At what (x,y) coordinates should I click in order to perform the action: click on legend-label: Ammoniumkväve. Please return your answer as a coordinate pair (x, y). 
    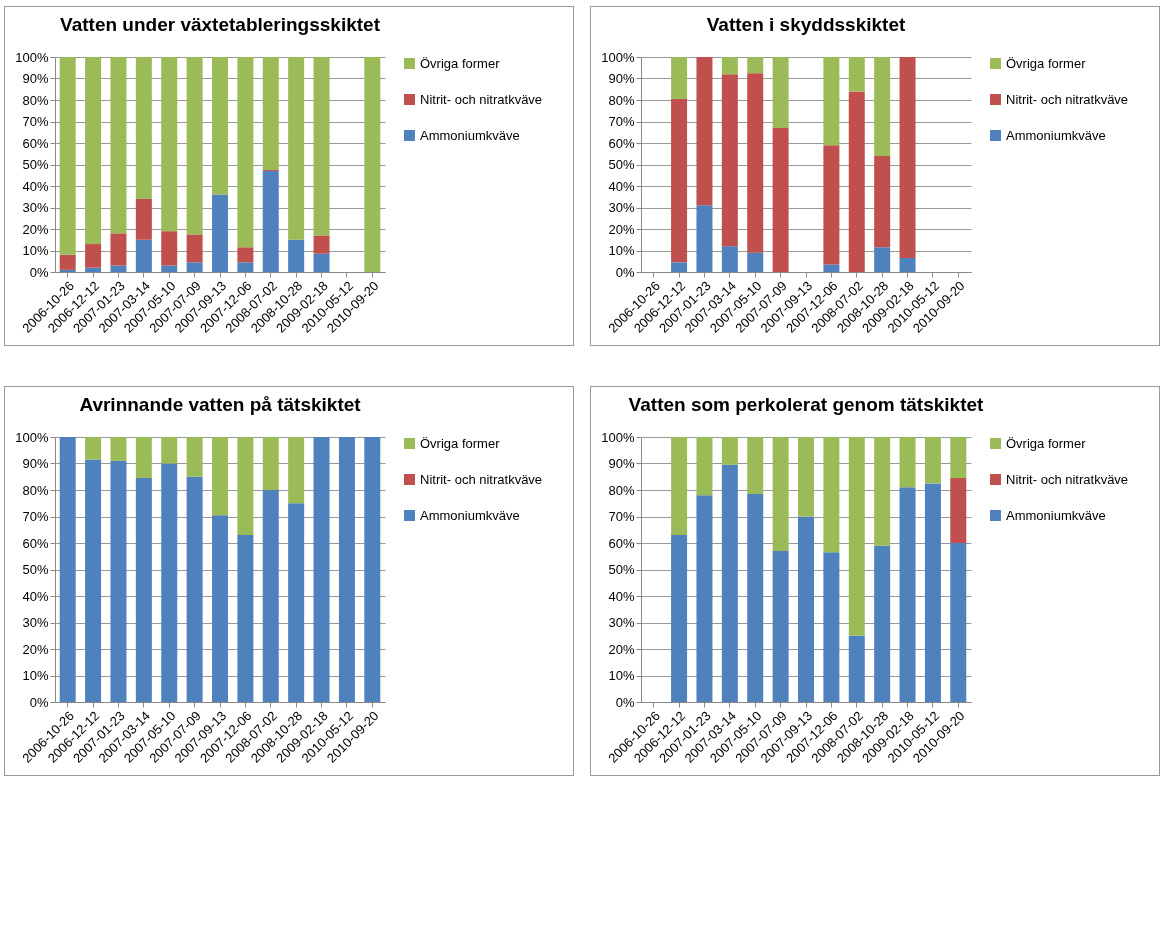
    Looking at the image, I should click on (470, 135).